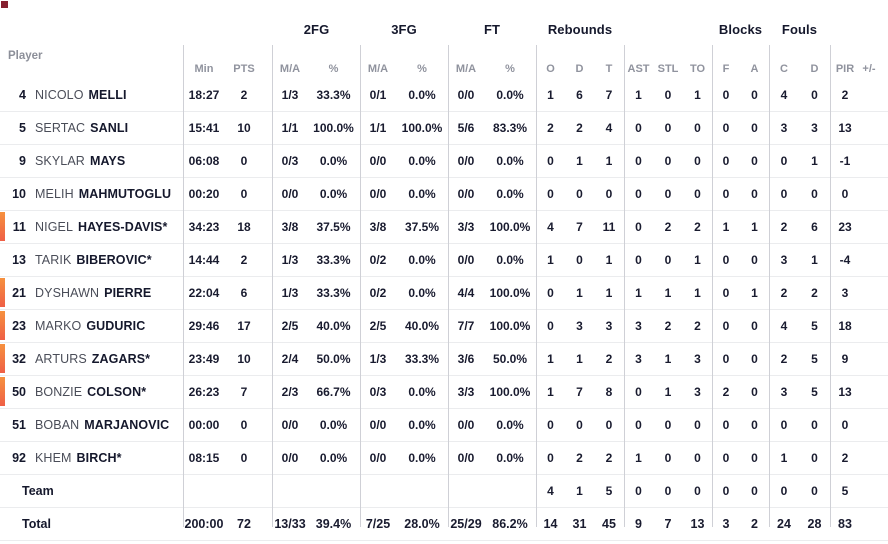 This screenshot has width=888, height=544. What do you see at coordinates (609, 524) in the screenshot?
I see `stat-cell-reb-t: 45` at bounding box center [609, 524].